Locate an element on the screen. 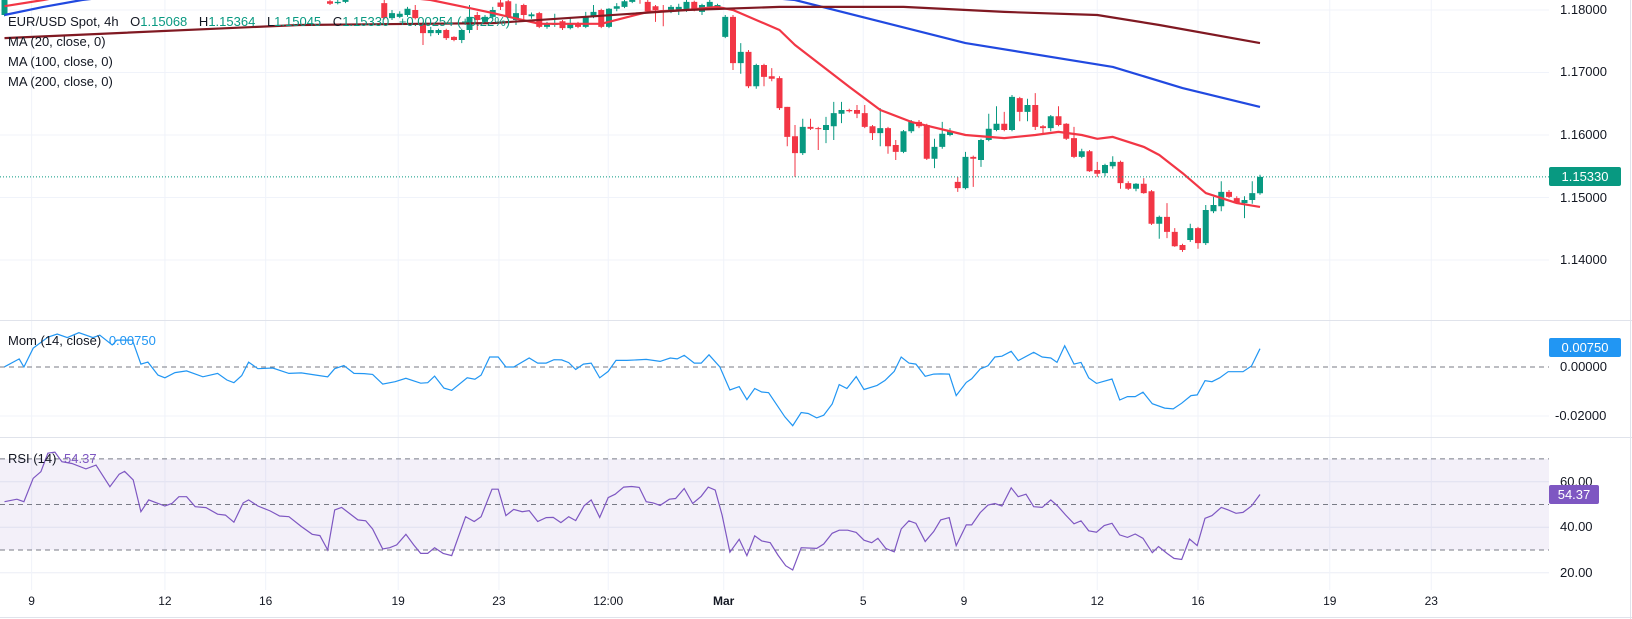  time-tick: 16 is located at coordinates (265, 601).